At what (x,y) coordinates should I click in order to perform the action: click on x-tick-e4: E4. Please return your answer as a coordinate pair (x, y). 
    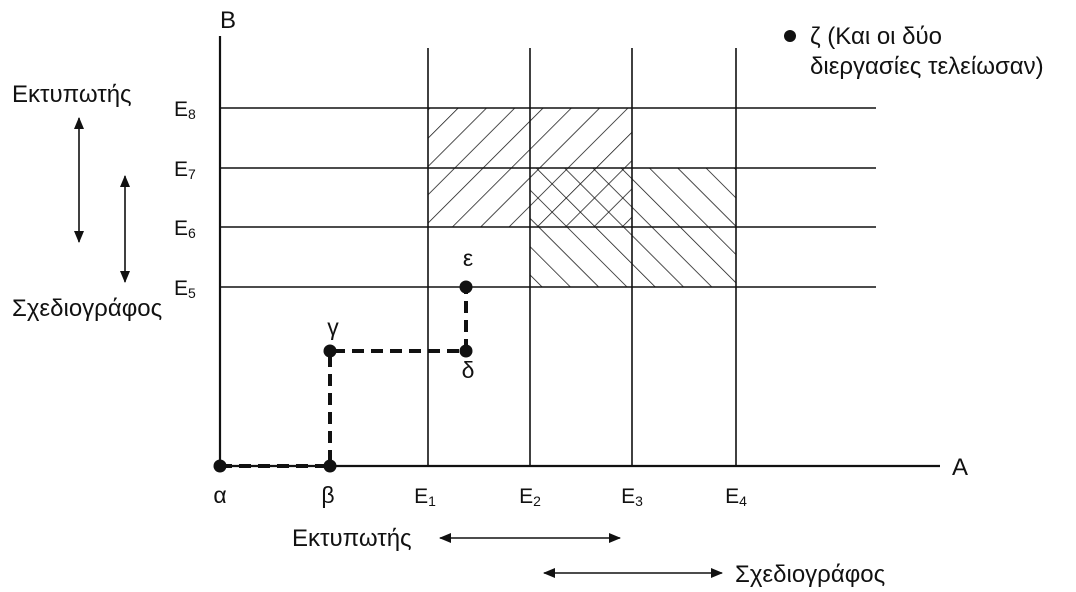
    Looking at the image, I should click on (736, 497).